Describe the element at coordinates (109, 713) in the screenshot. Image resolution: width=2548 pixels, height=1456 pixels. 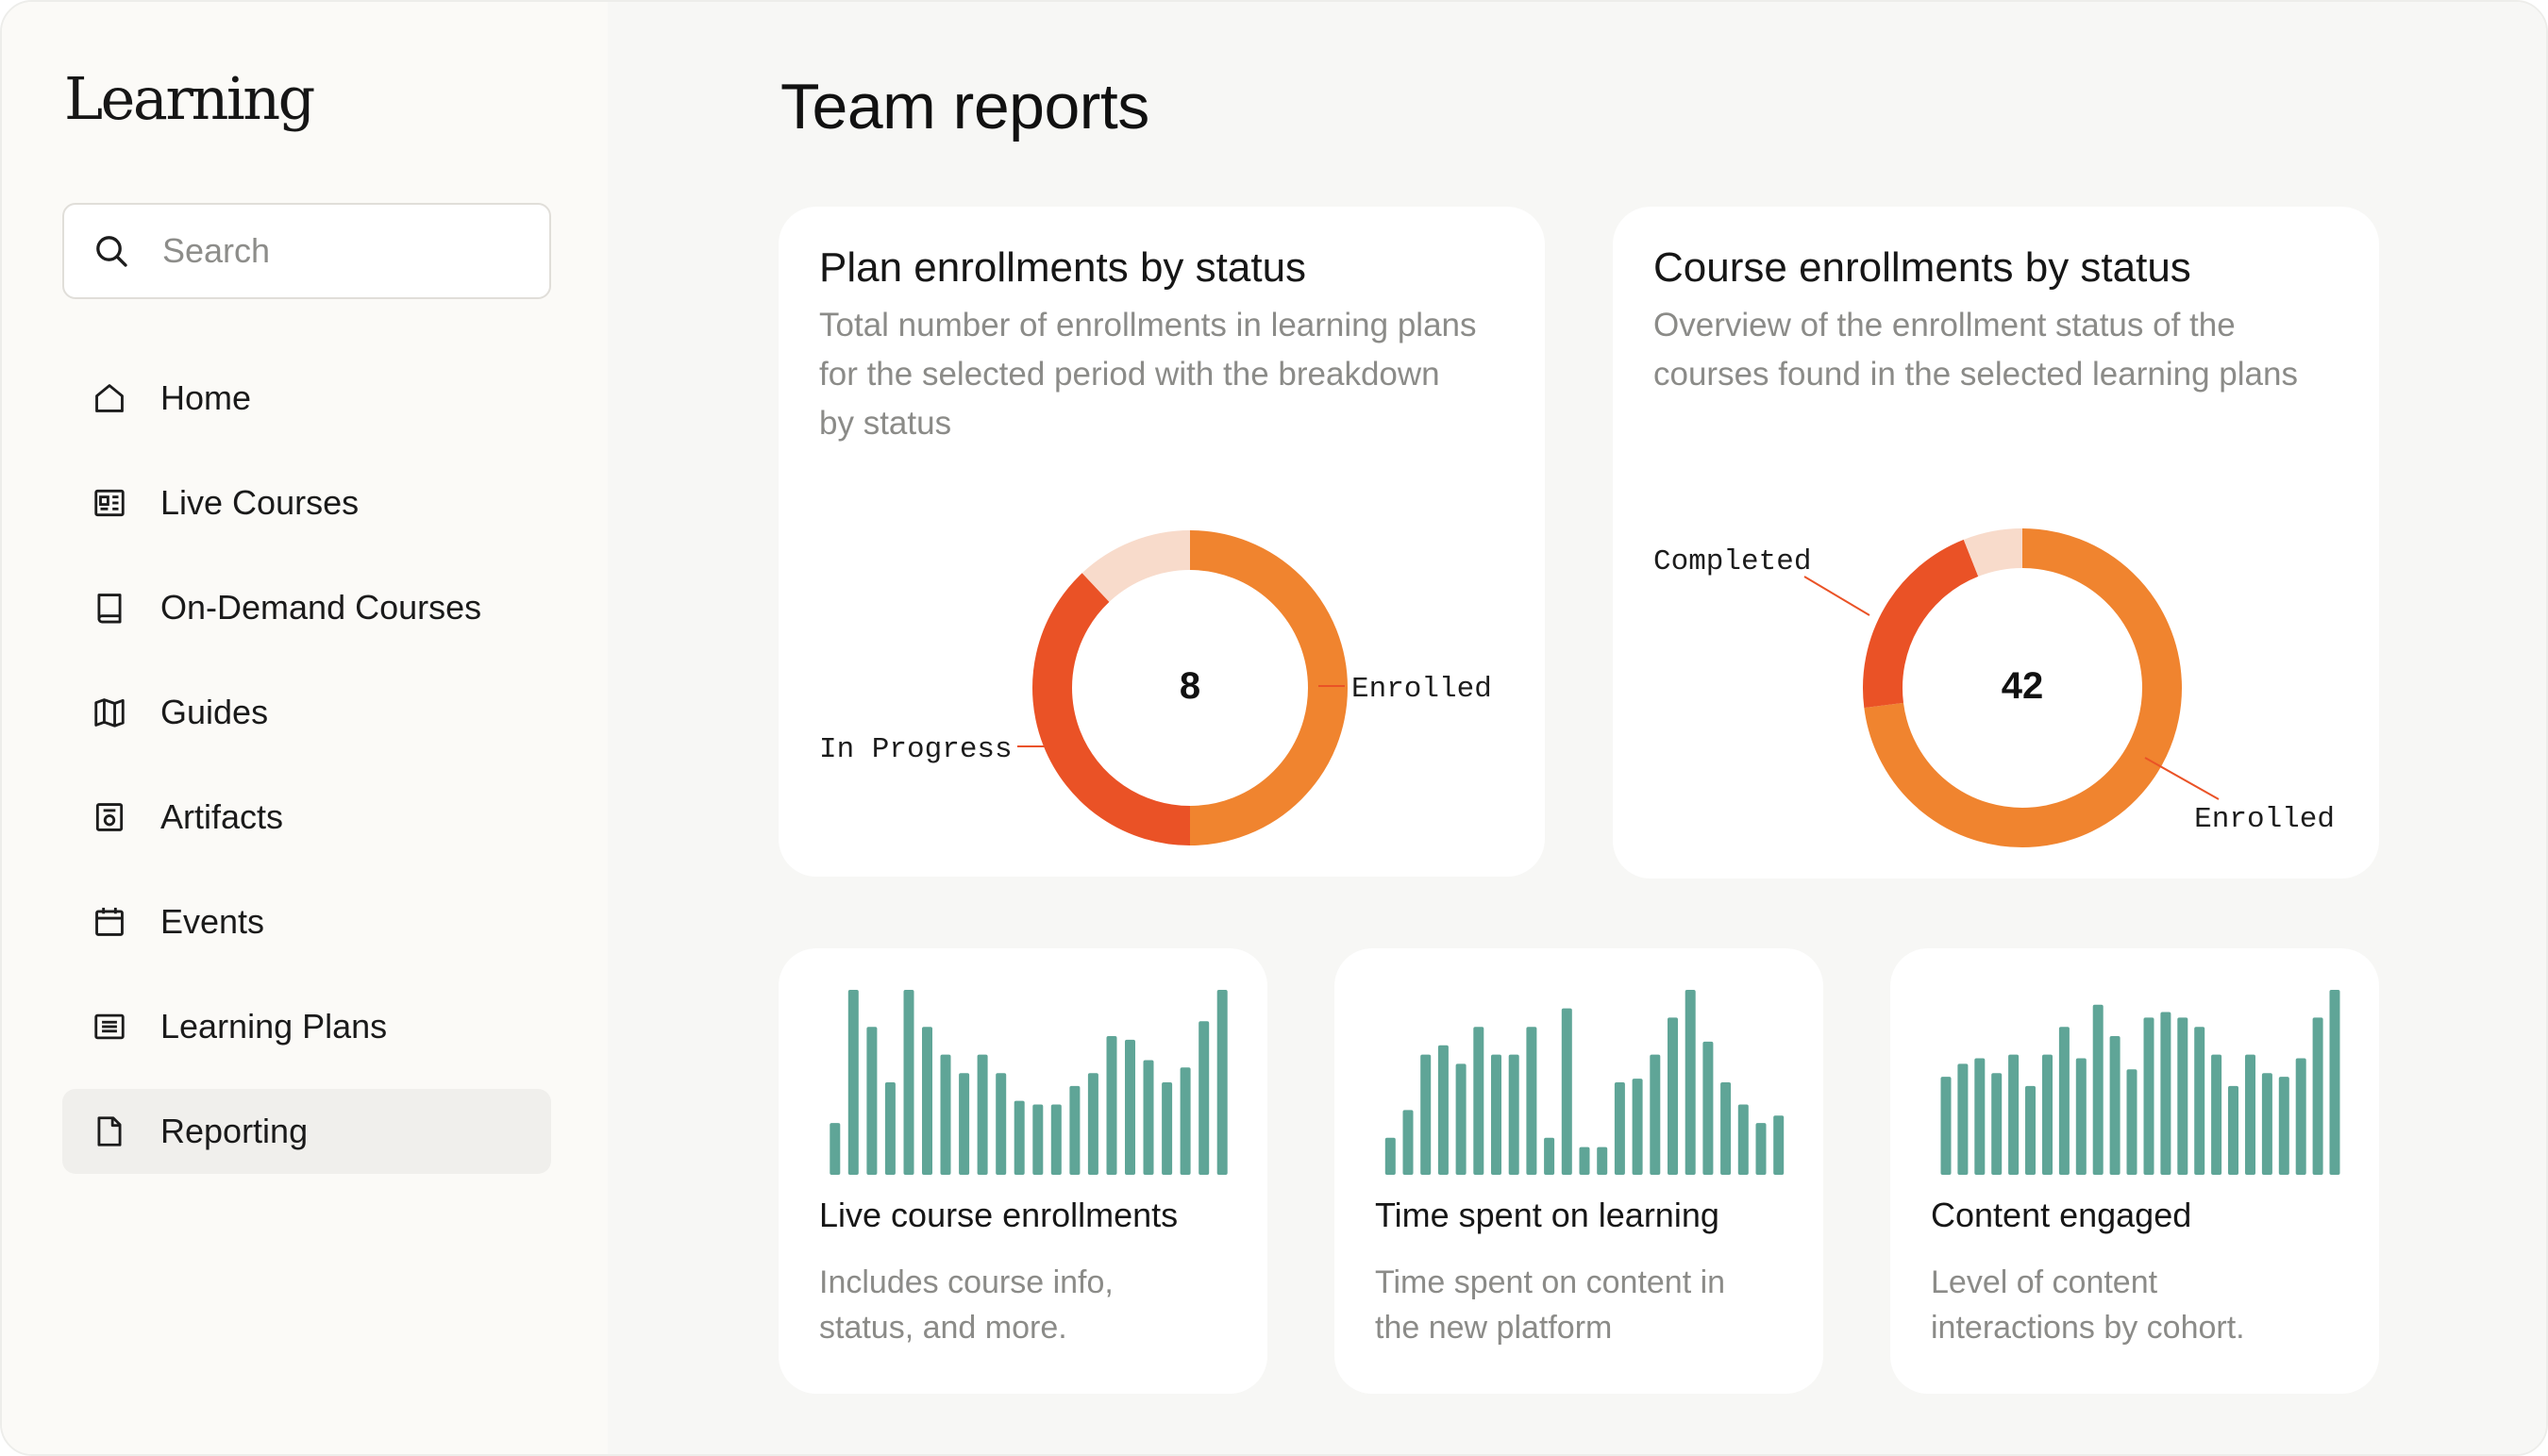
I see `map-icon` at that location.